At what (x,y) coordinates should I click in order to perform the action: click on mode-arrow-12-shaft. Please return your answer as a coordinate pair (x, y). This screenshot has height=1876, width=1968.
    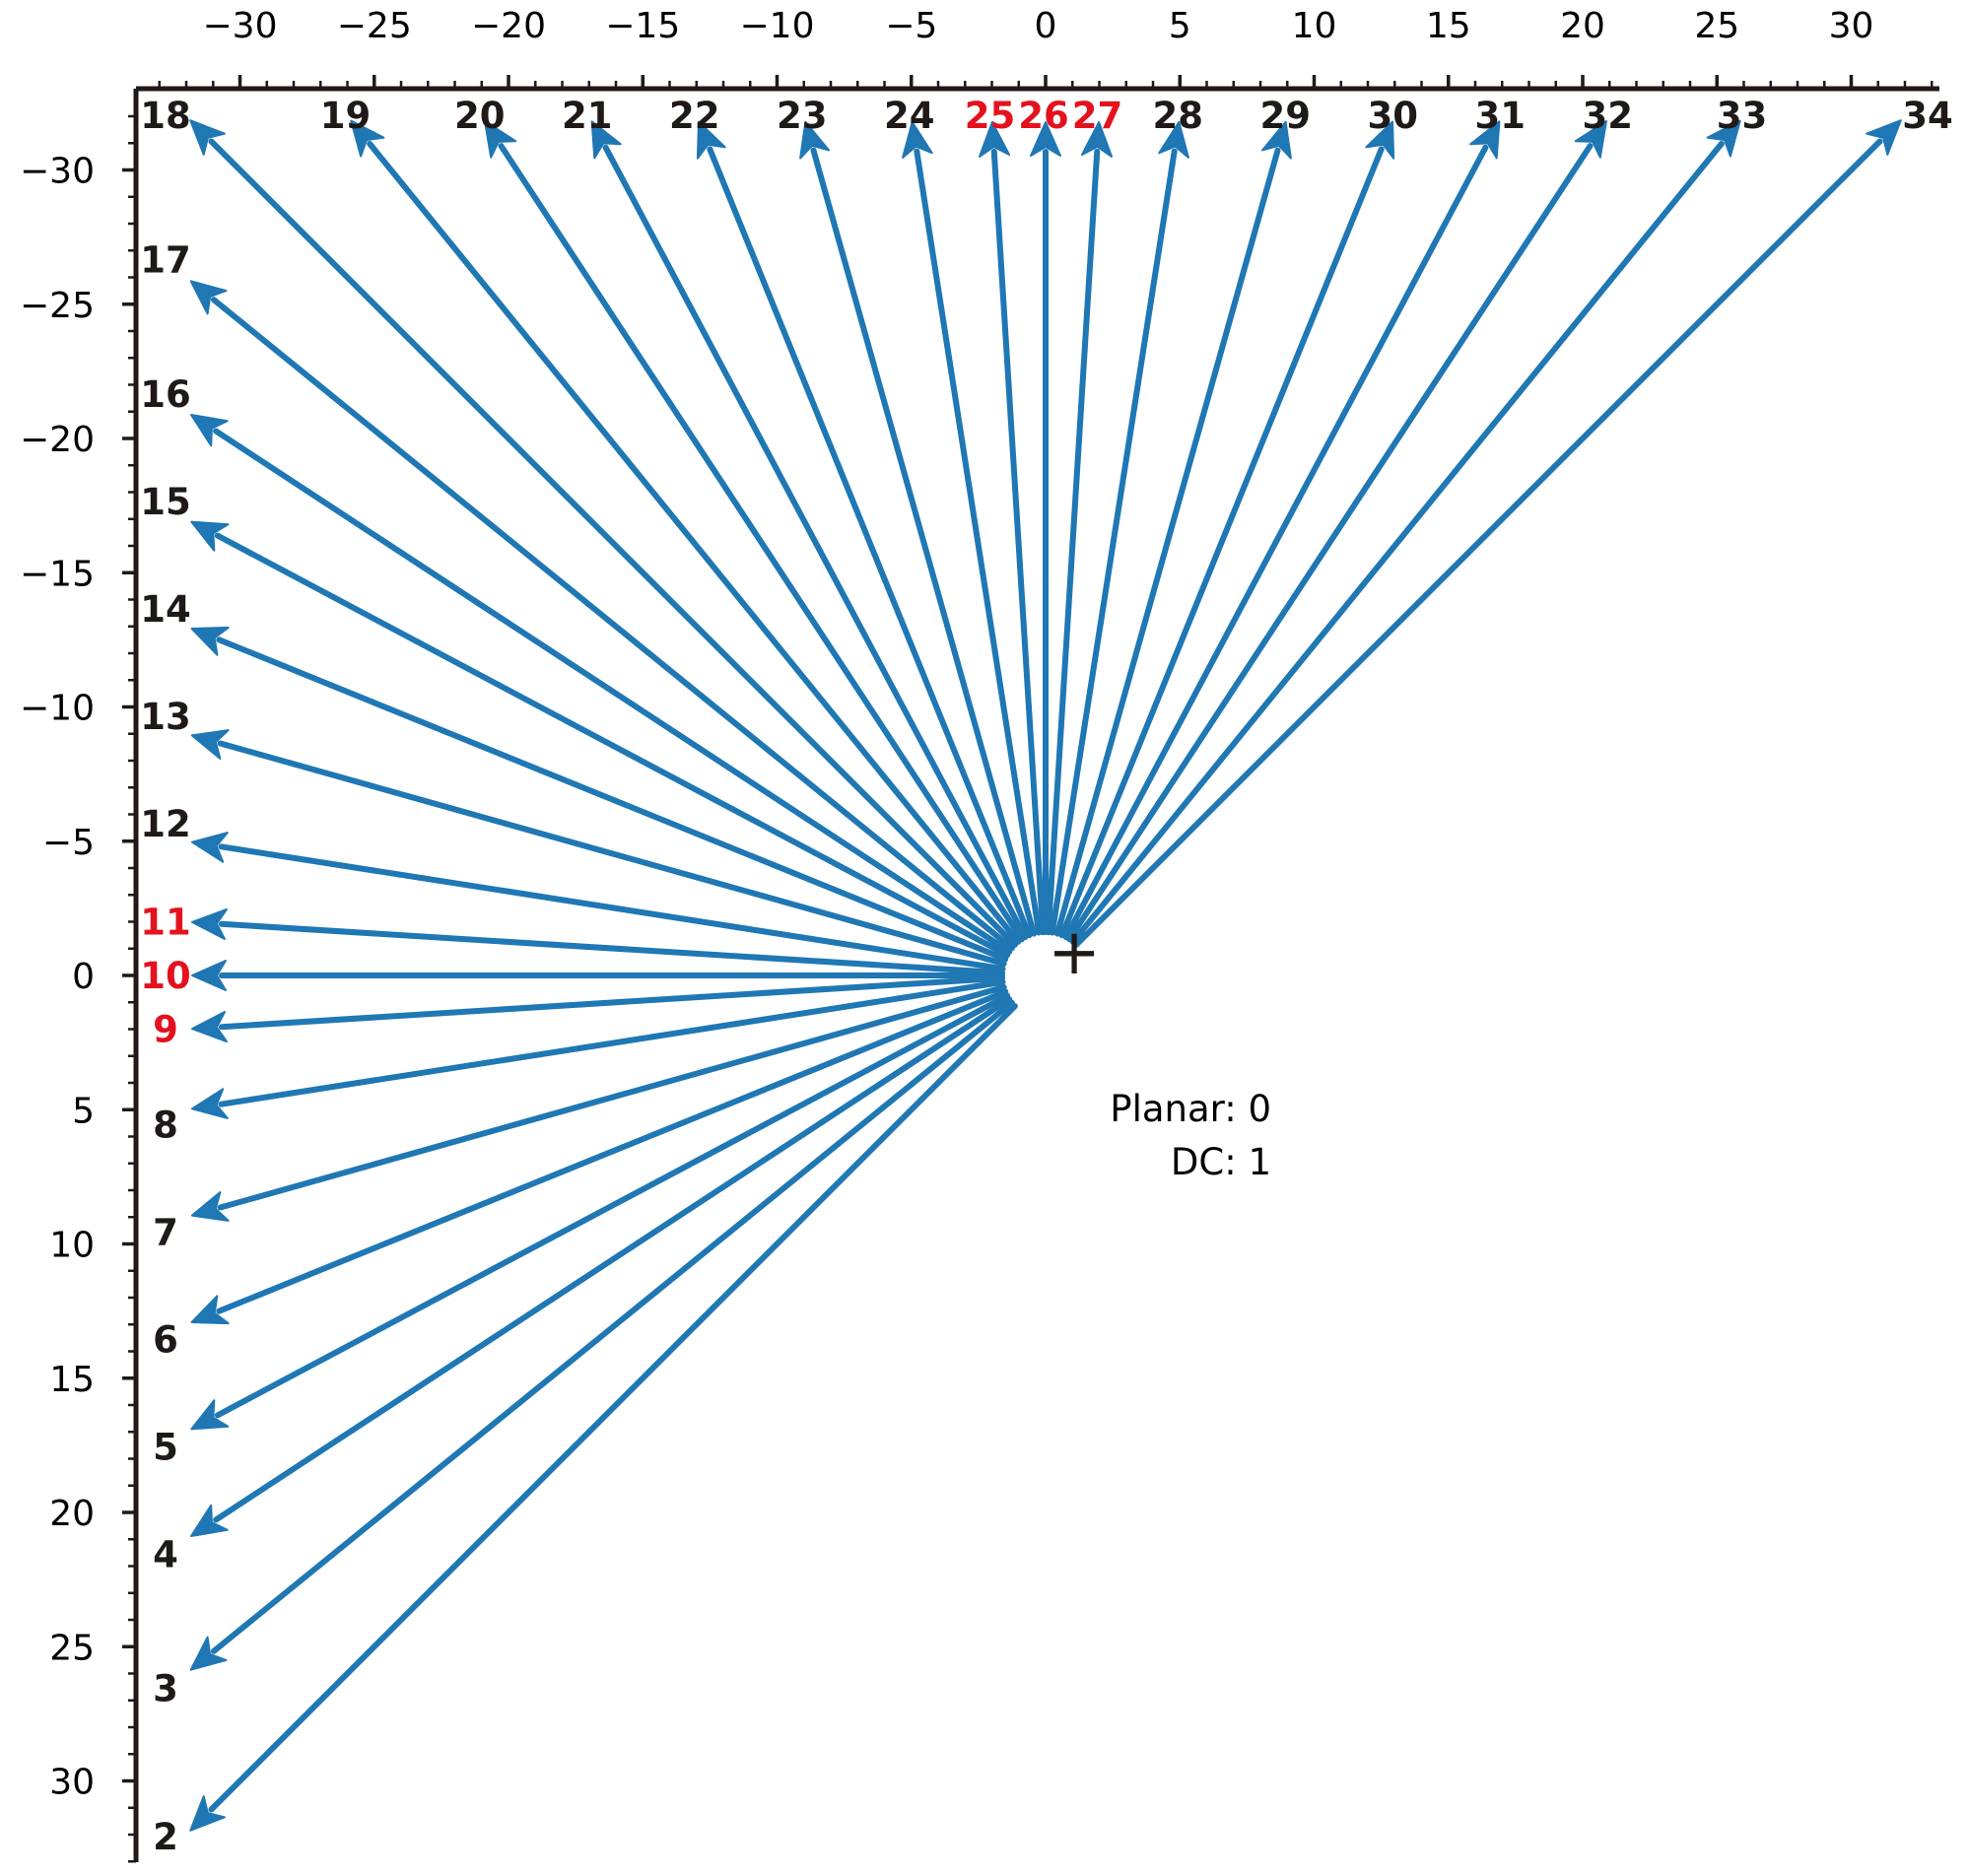
    Looking at the image, I should click on (612, 907).